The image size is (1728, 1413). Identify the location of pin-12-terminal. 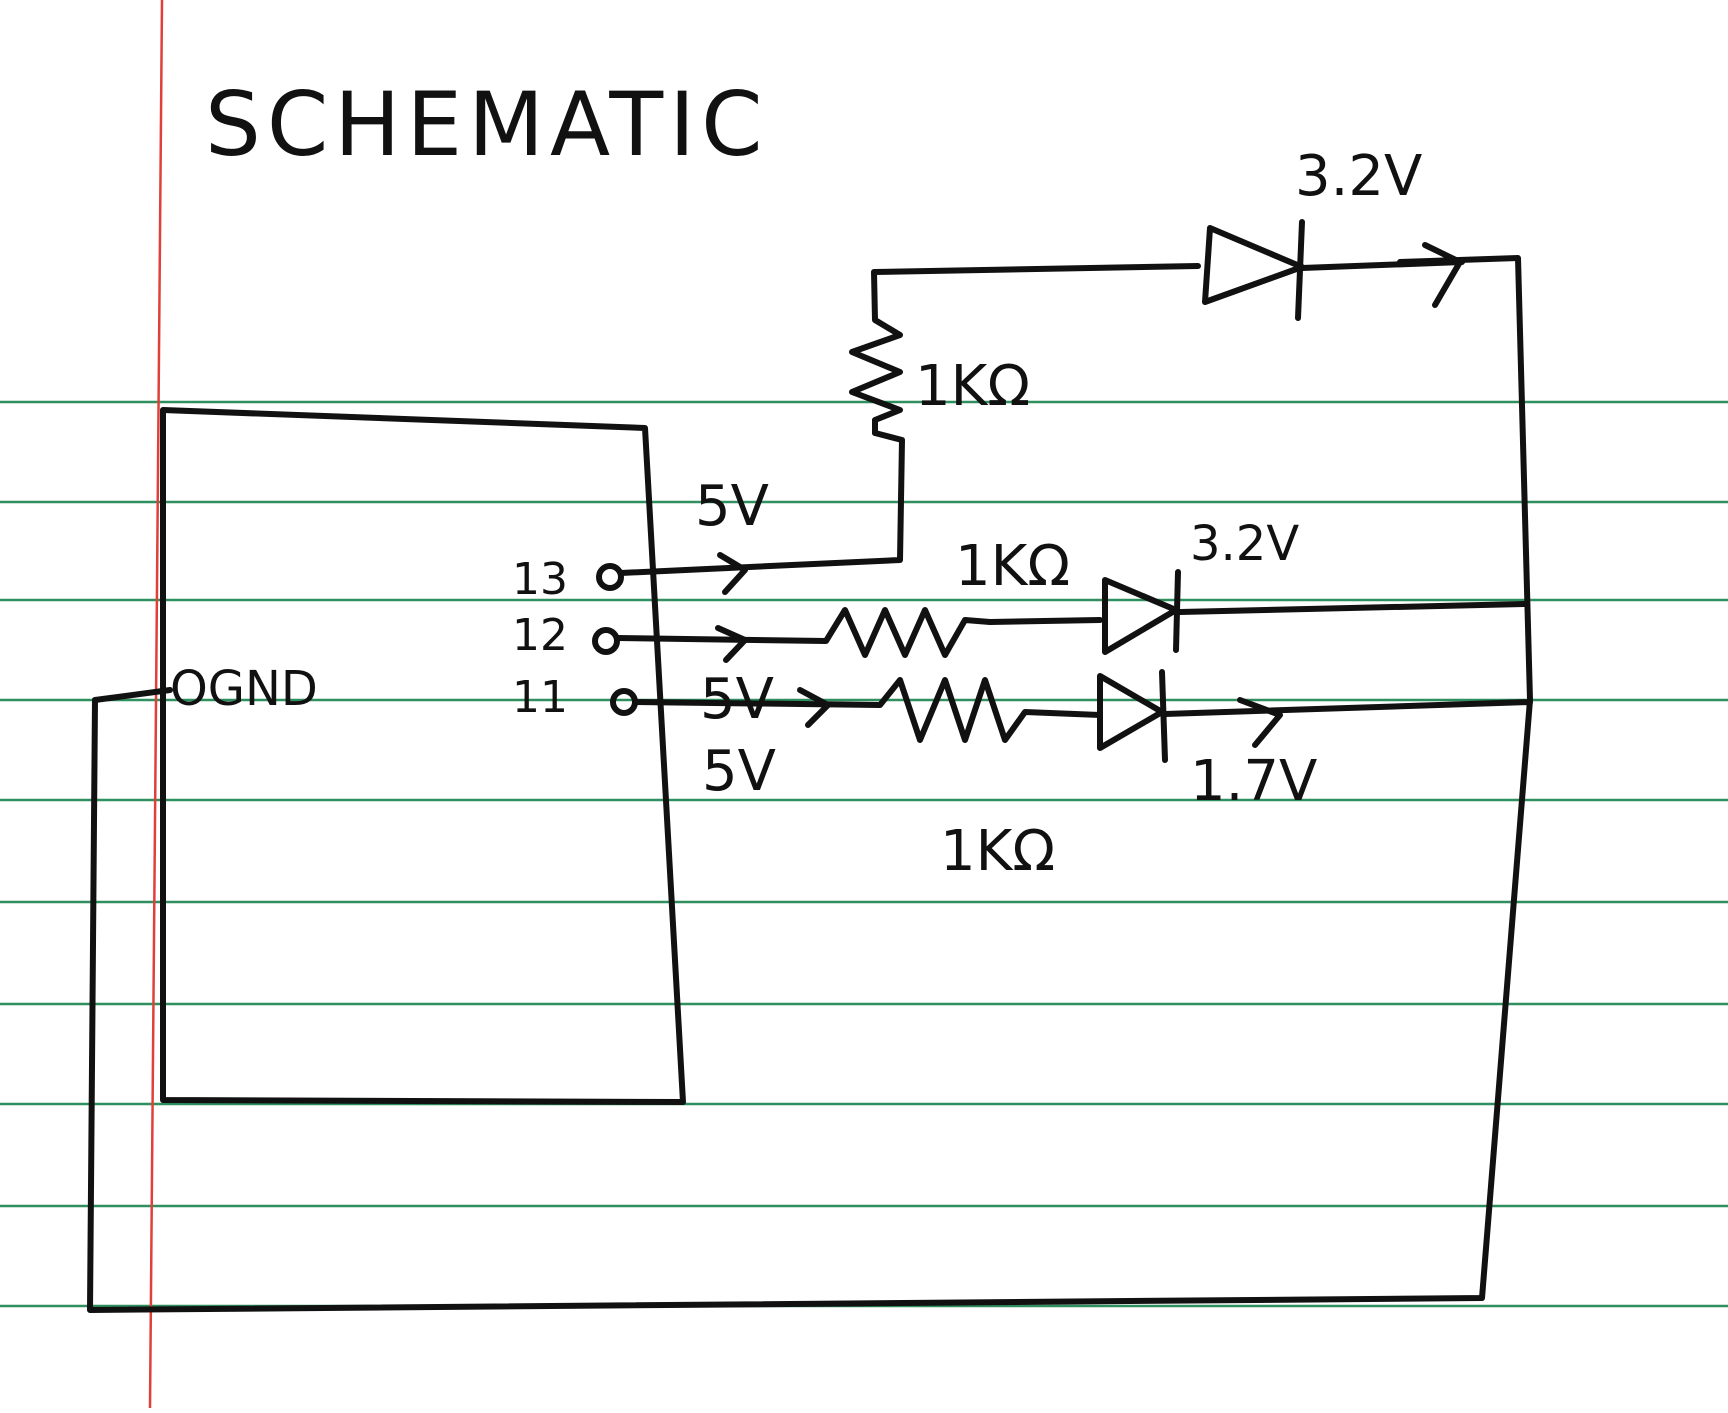
(606, 641).